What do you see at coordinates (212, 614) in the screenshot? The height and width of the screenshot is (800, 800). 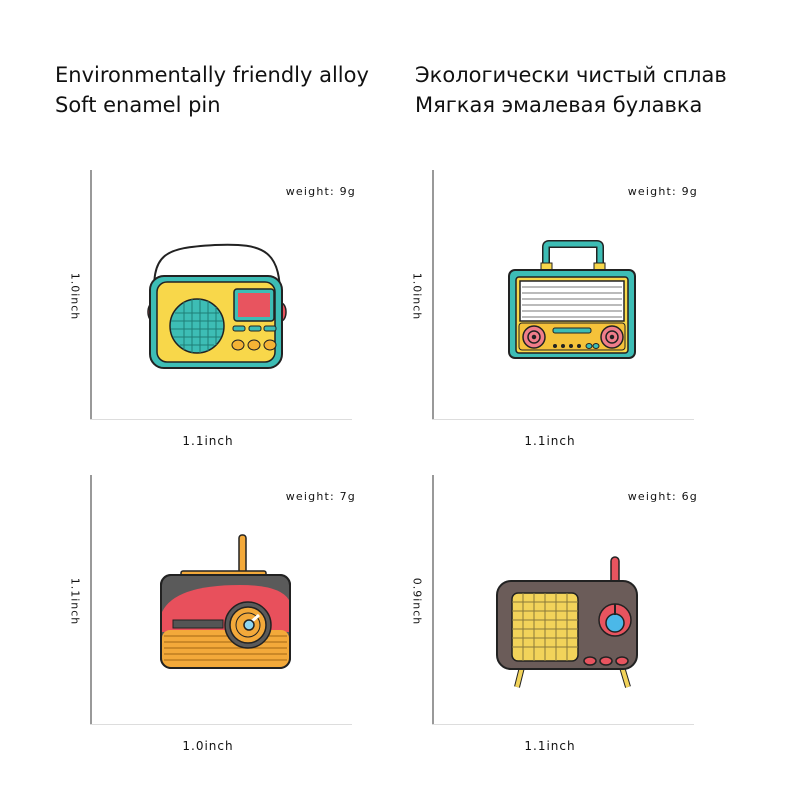 I see `product-panel-3: weight: 7g 1.1inch 1.0inch` at bounding box center [212, 614].